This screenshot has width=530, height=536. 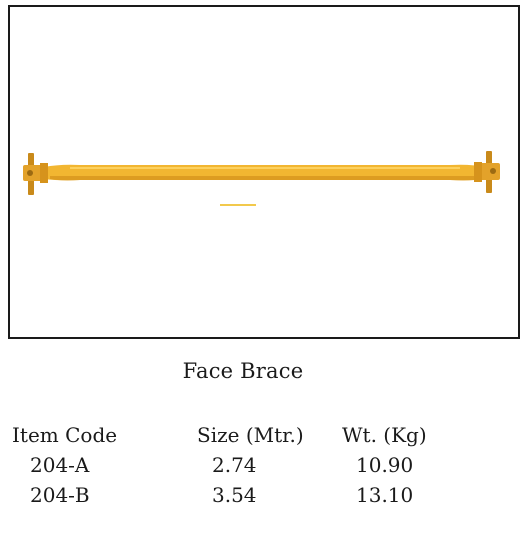 I want to click on spec-table-header-row: Item Code Size (Mtr.) Wt. (Kg), so click(x=247, y=435).